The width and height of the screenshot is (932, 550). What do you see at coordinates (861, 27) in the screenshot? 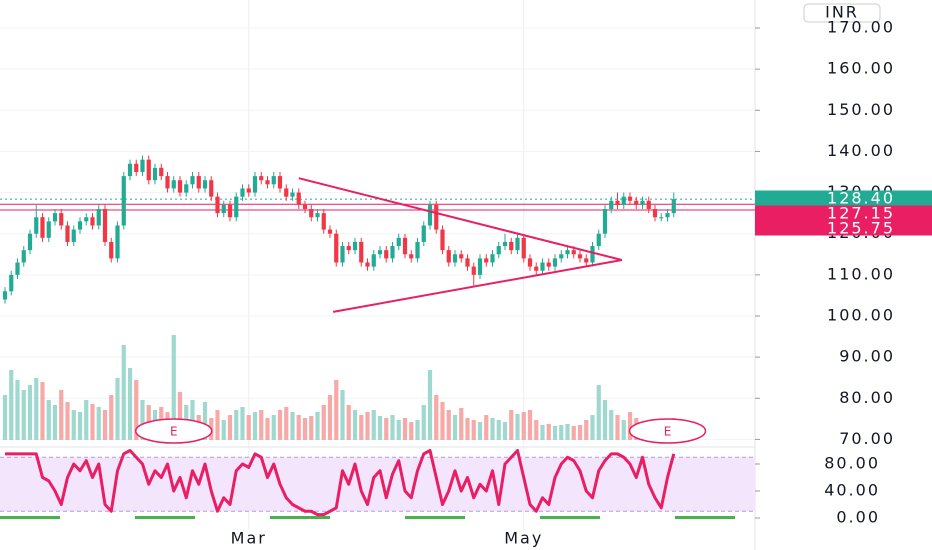
I see `y-tick-label: 170.00` at bounding box center [861, 27].